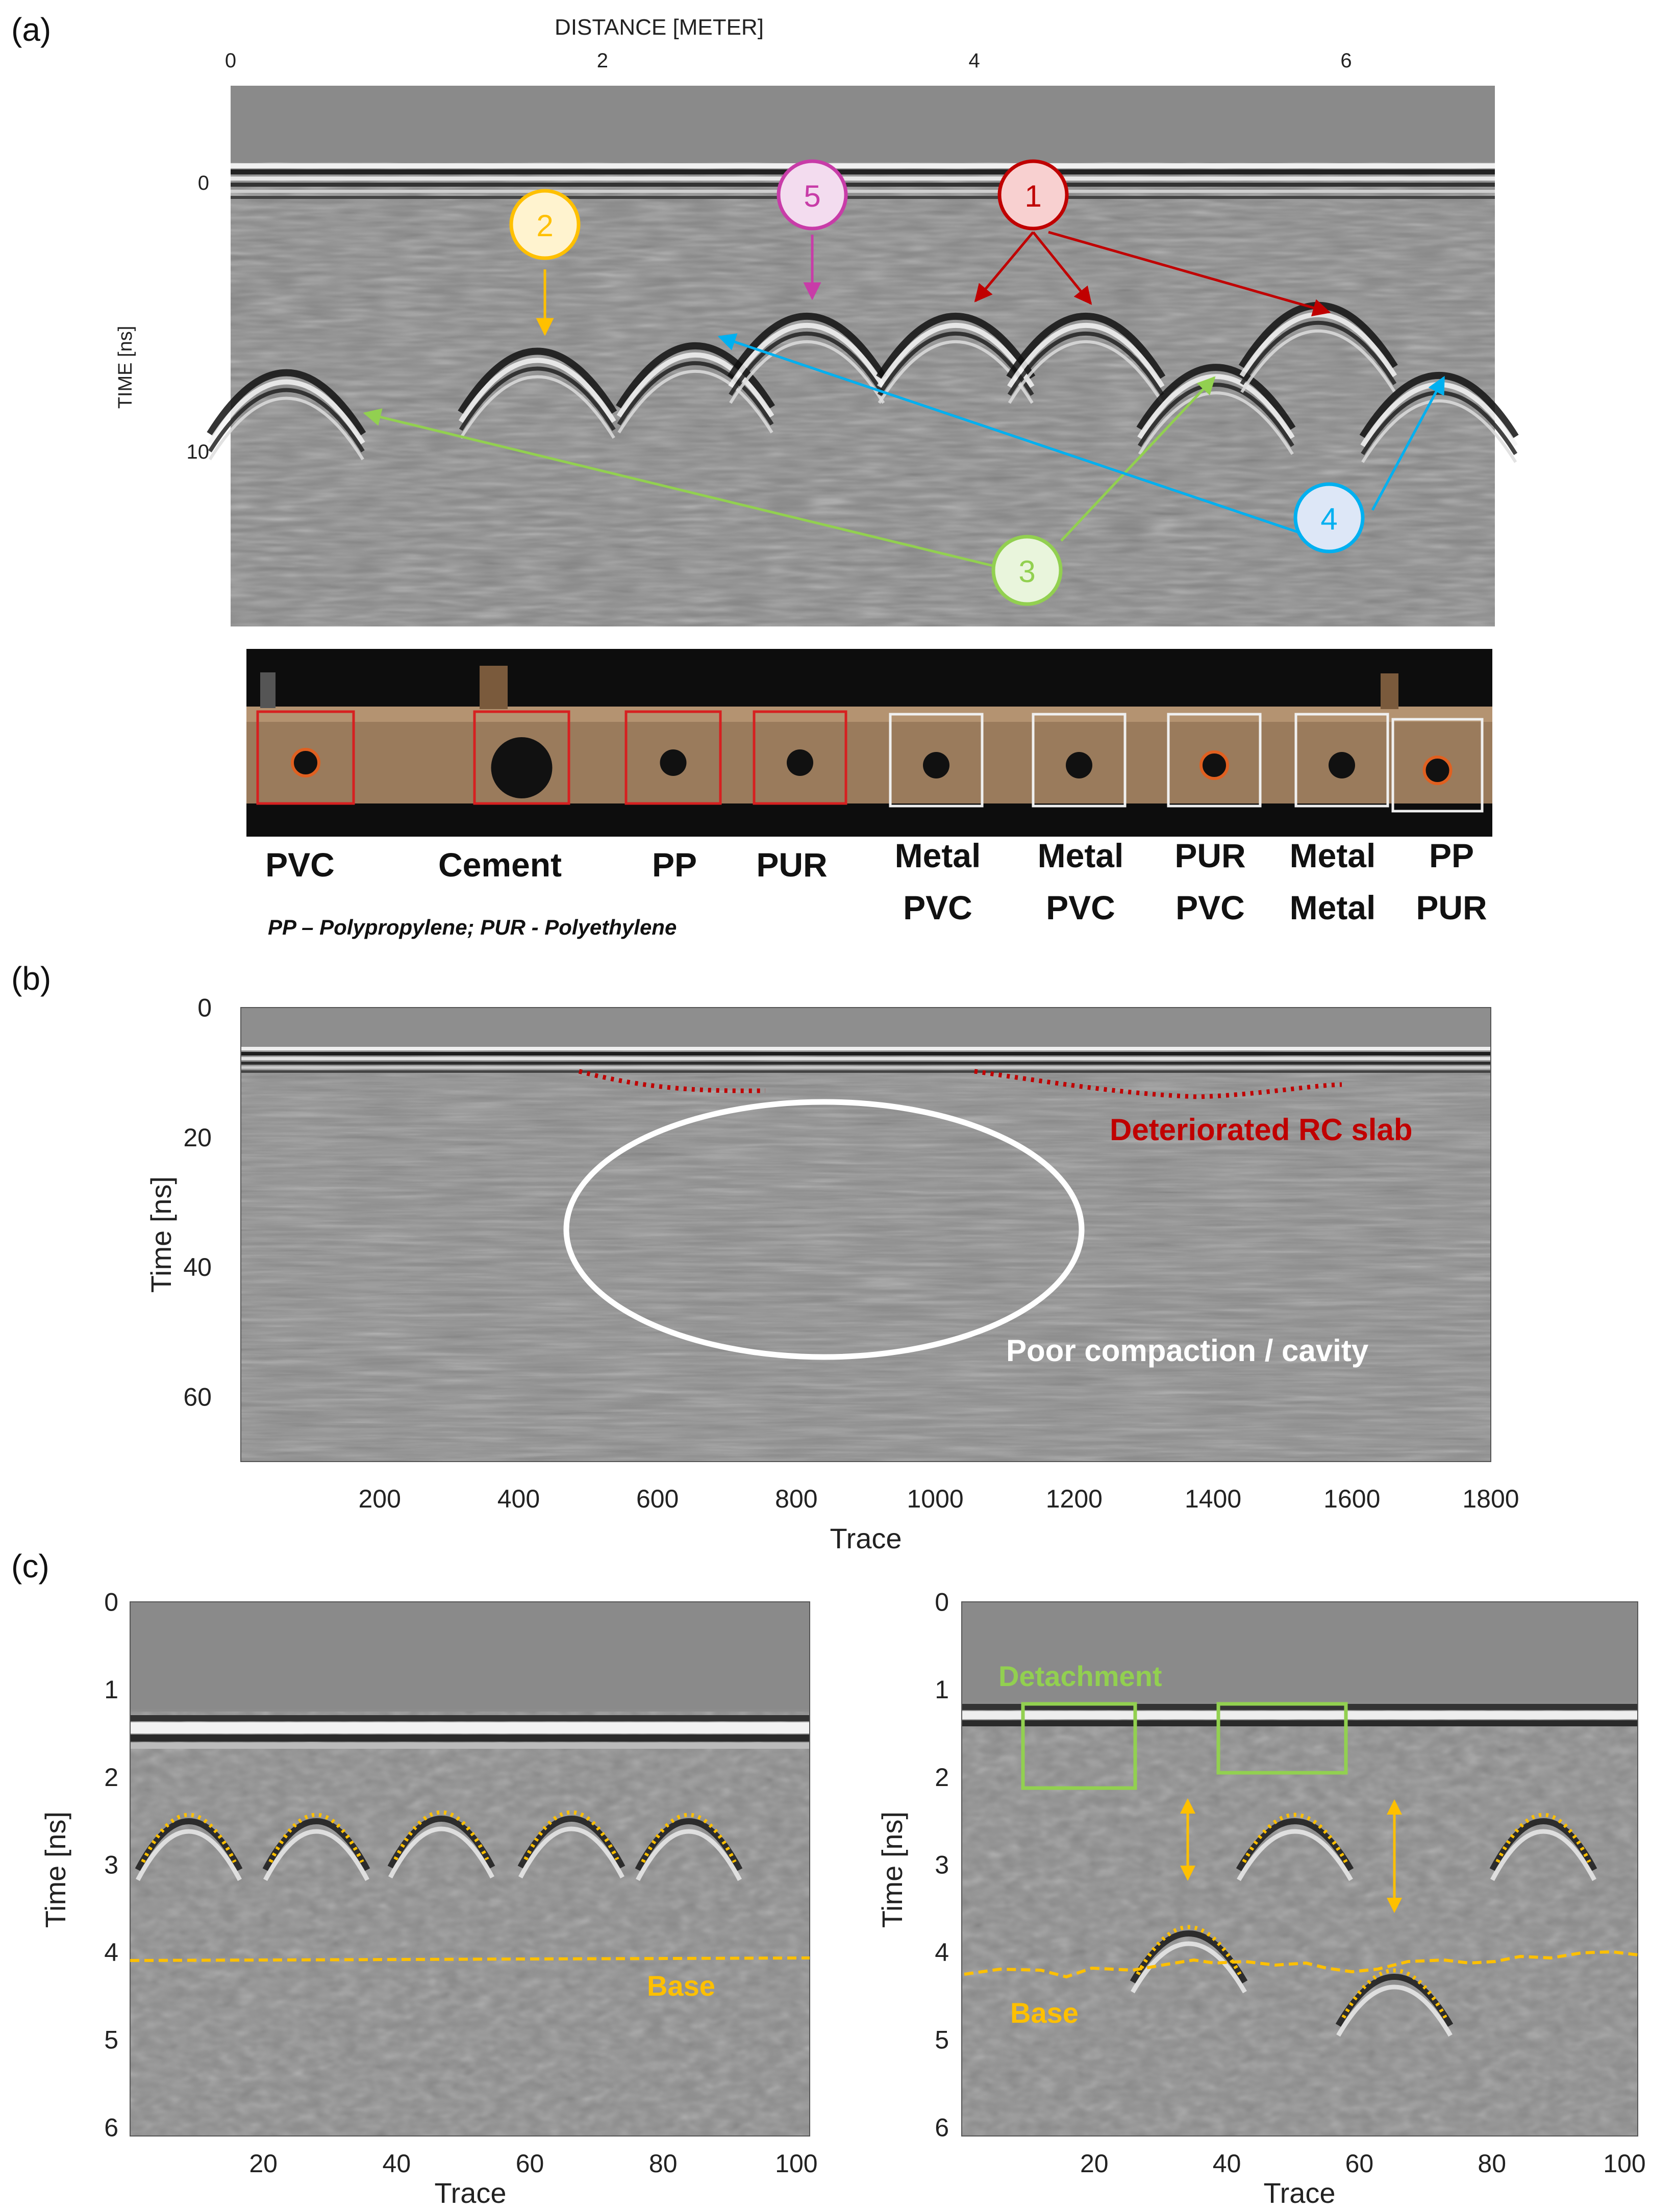  Describe the element at coordinates (1299, 2193) in the screenshot. I see `panel-c-right-xlabel: Trace` at that location.